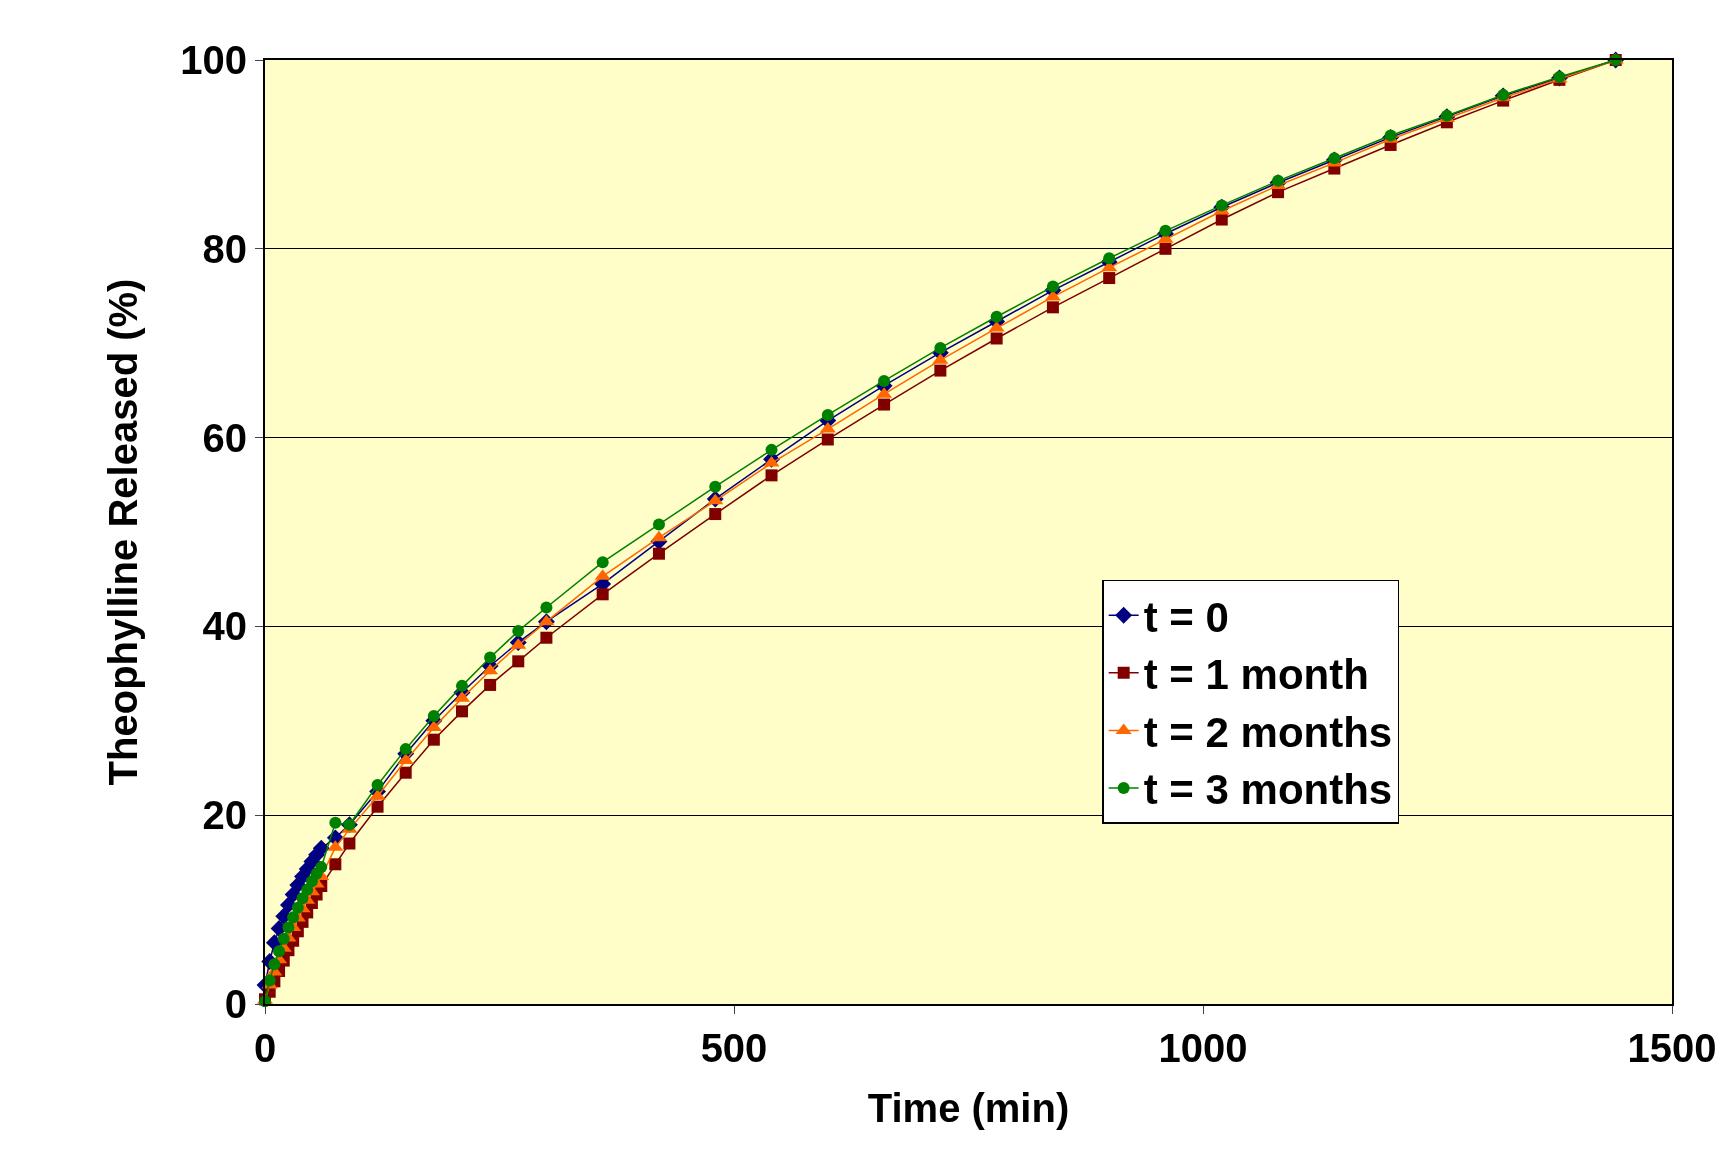 The height and width of the screenshot is (1159, 1722). Describe the element at coordinates (265, 1048) in the screenshot. I see `x-tick-label: 0` at that location.